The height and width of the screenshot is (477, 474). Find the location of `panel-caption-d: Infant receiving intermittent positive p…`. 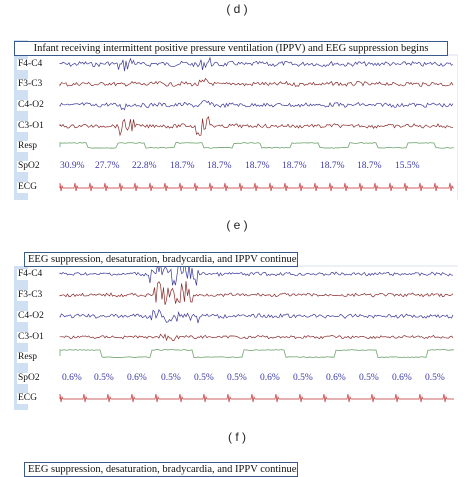

panel-caption-d: Infant receiving intermittent positive p… is located at coordinates (231, 48).